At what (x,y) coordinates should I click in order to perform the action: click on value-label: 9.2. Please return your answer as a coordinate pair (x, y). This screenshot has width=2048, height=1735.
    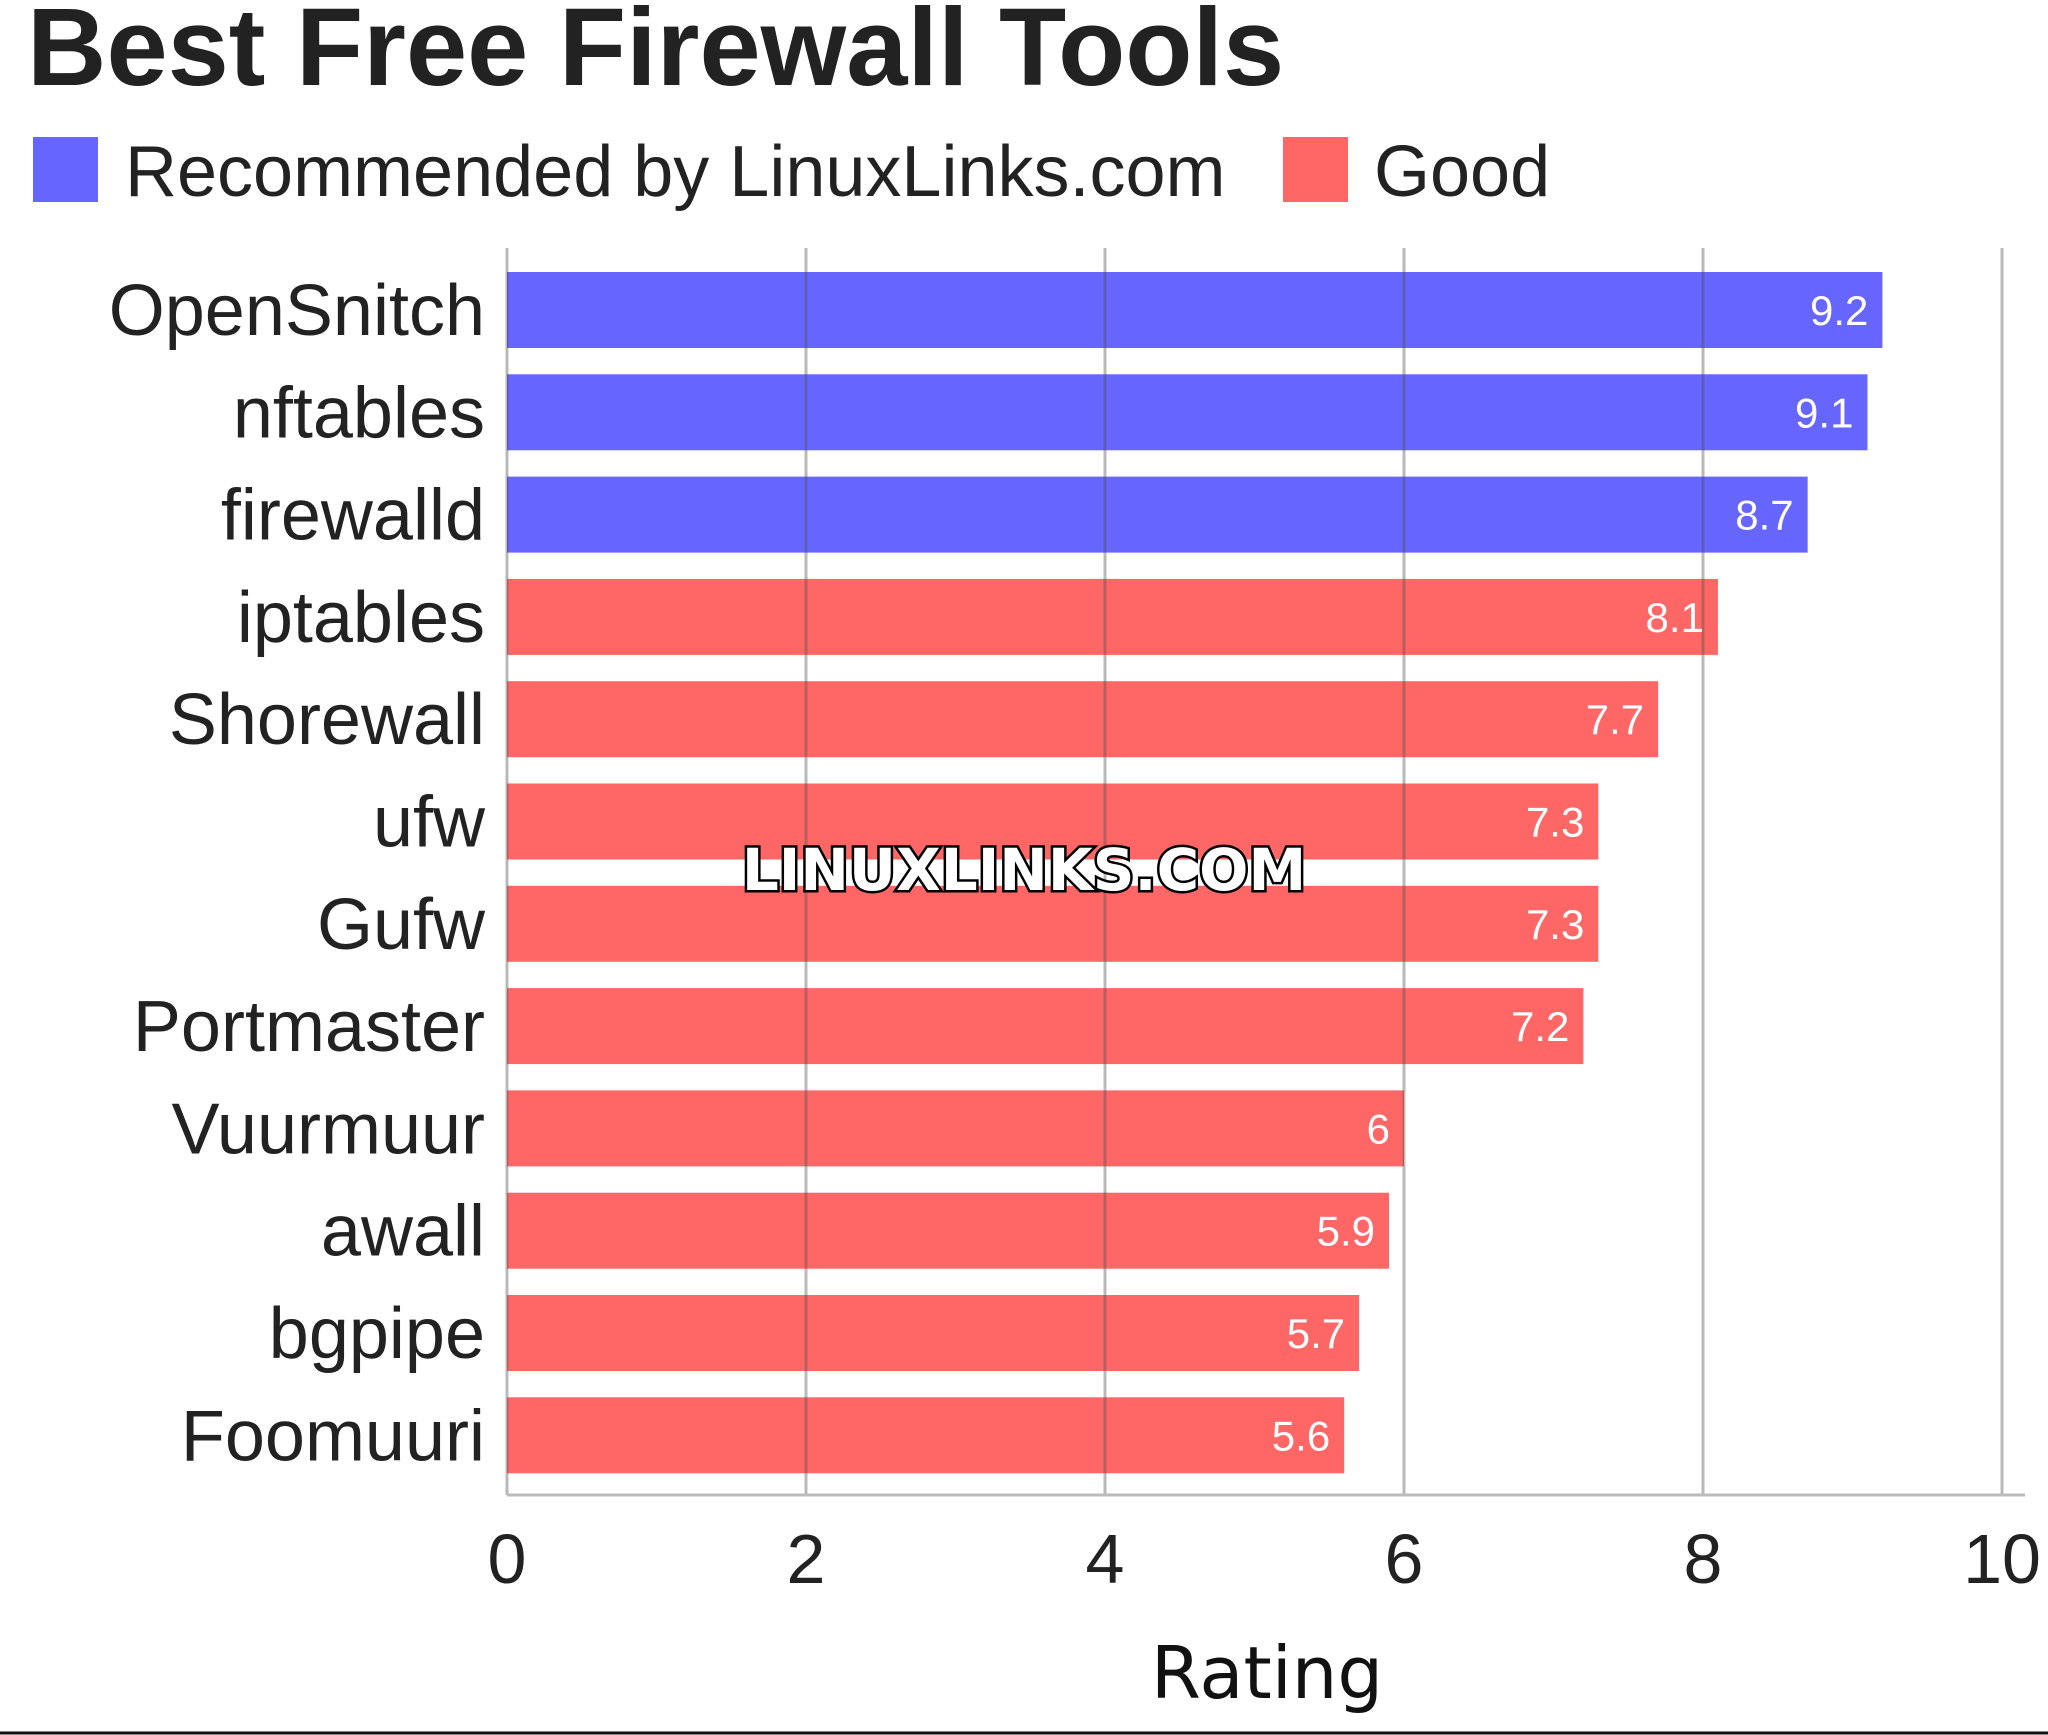
    Looking at the image, I should click on (1839, 310).